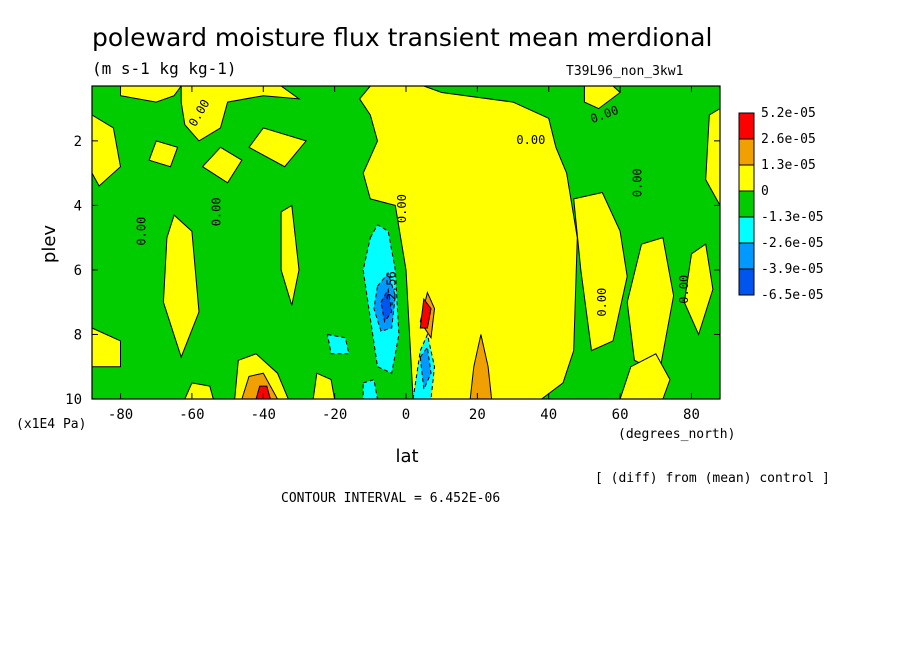 This screenshot has height=654, width=904. Describe the element at coordinates (788, 139) in the screenshot. I see `colorbar-label: 2.6e-05` at that location.